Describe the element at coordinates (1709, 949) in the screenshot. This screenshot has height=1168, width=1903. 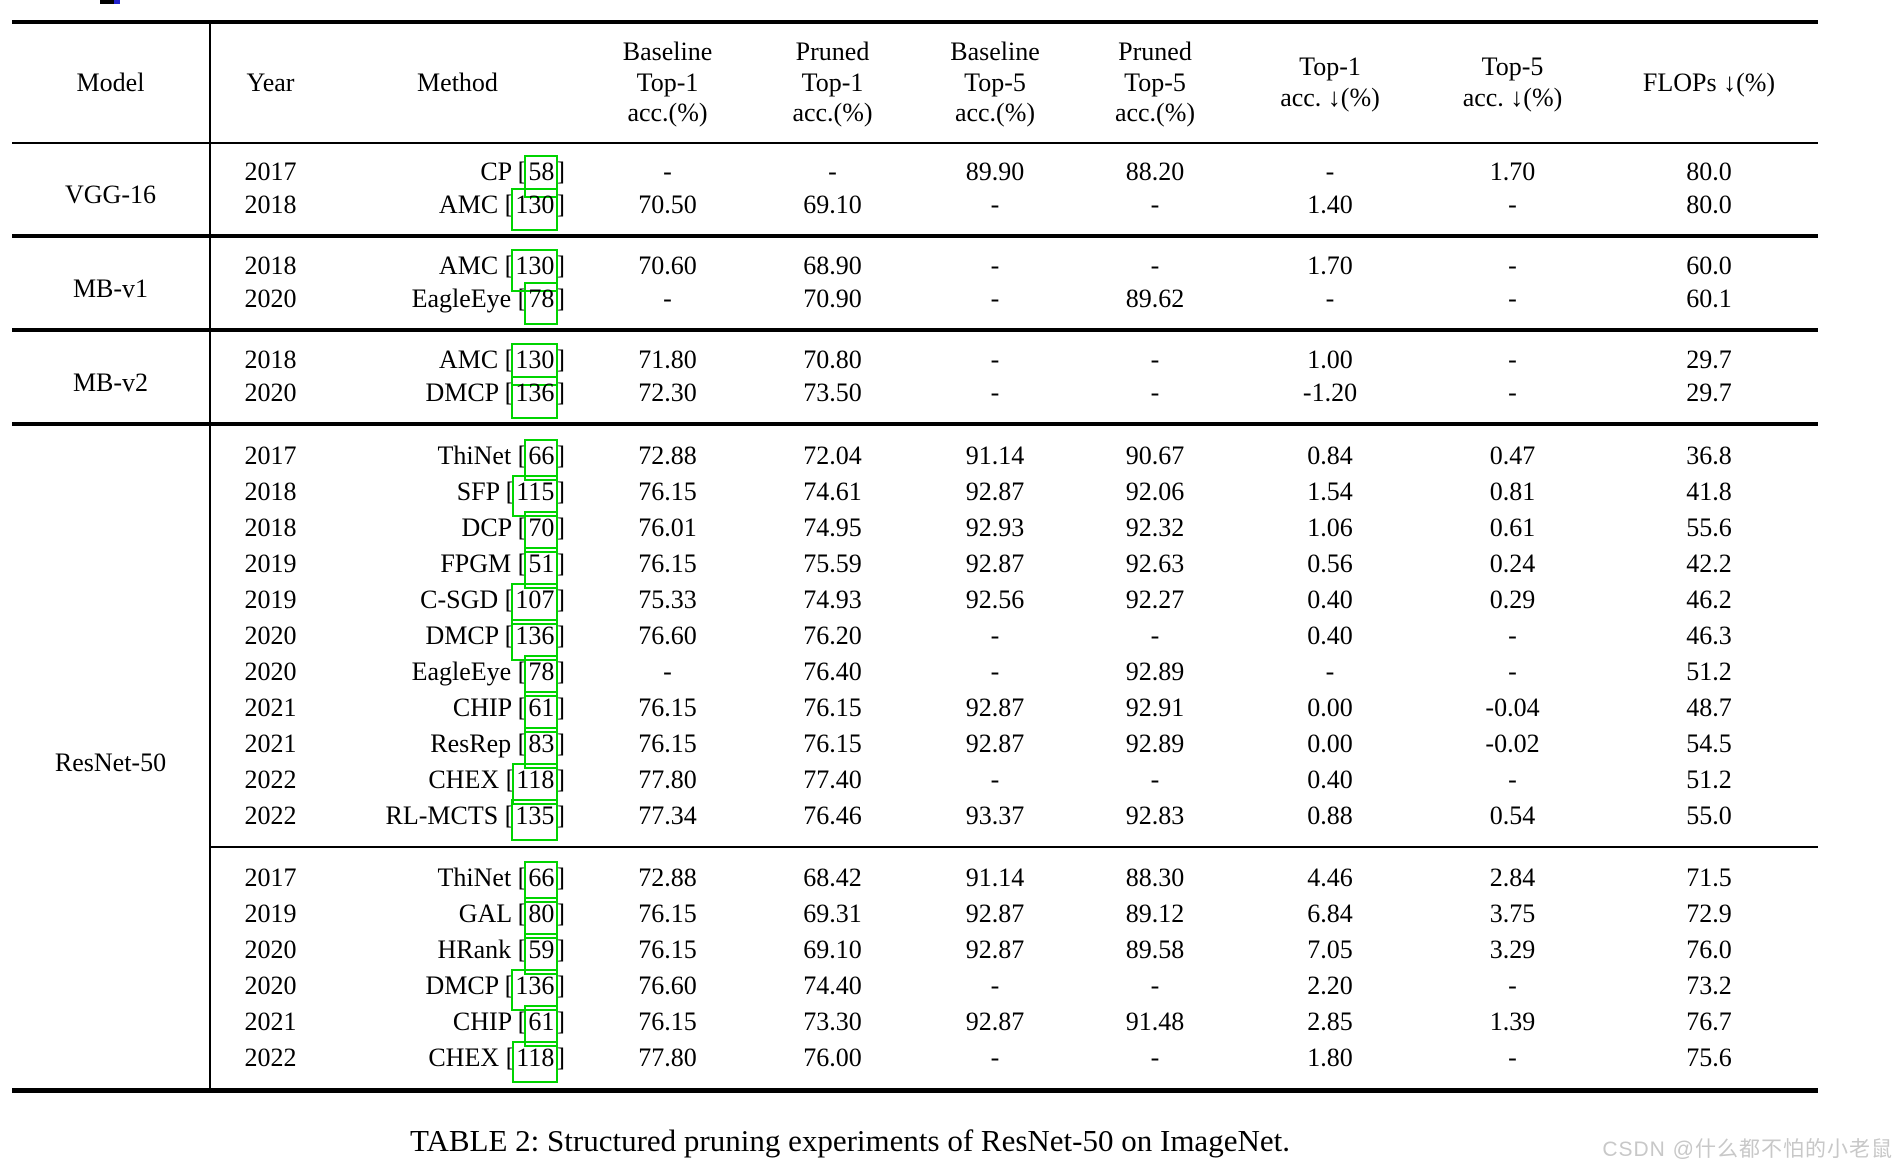
I see `value-cell: 76.0` at that location.